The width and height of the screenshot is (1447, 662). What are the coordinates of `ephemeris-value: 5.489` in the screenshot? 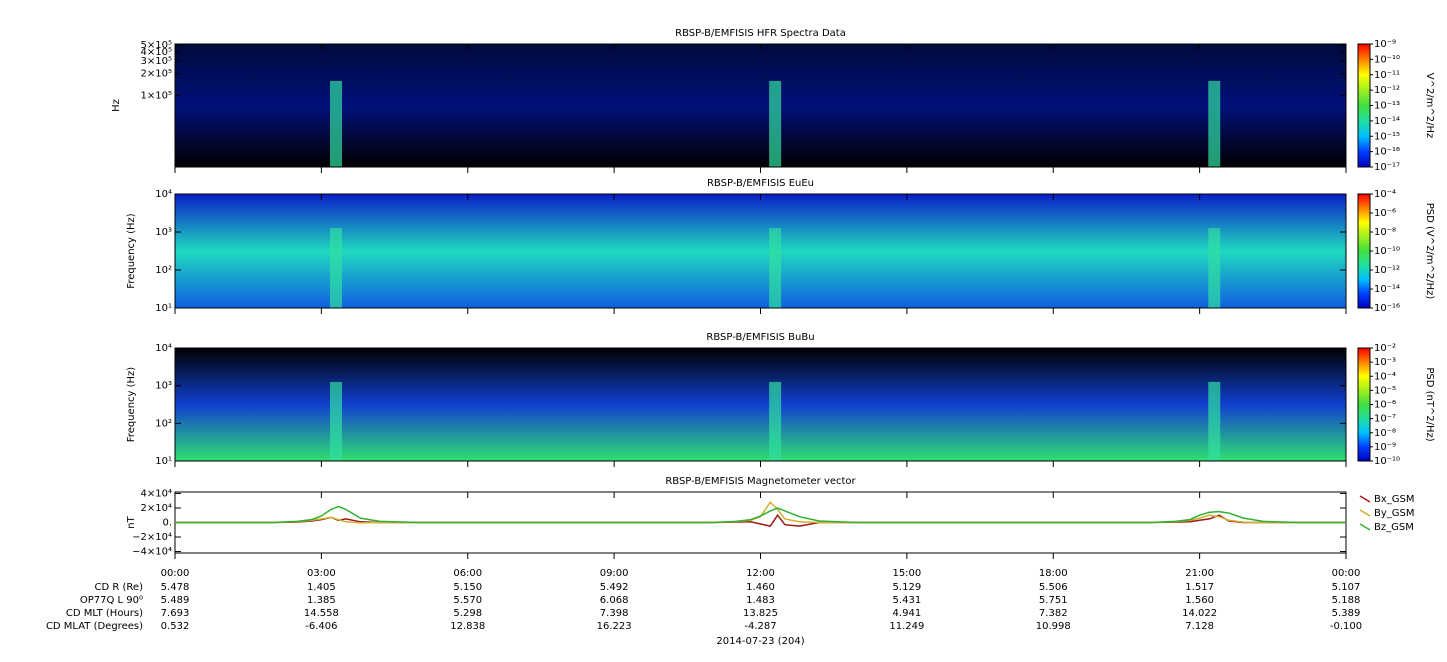 It's located at (175, 600).